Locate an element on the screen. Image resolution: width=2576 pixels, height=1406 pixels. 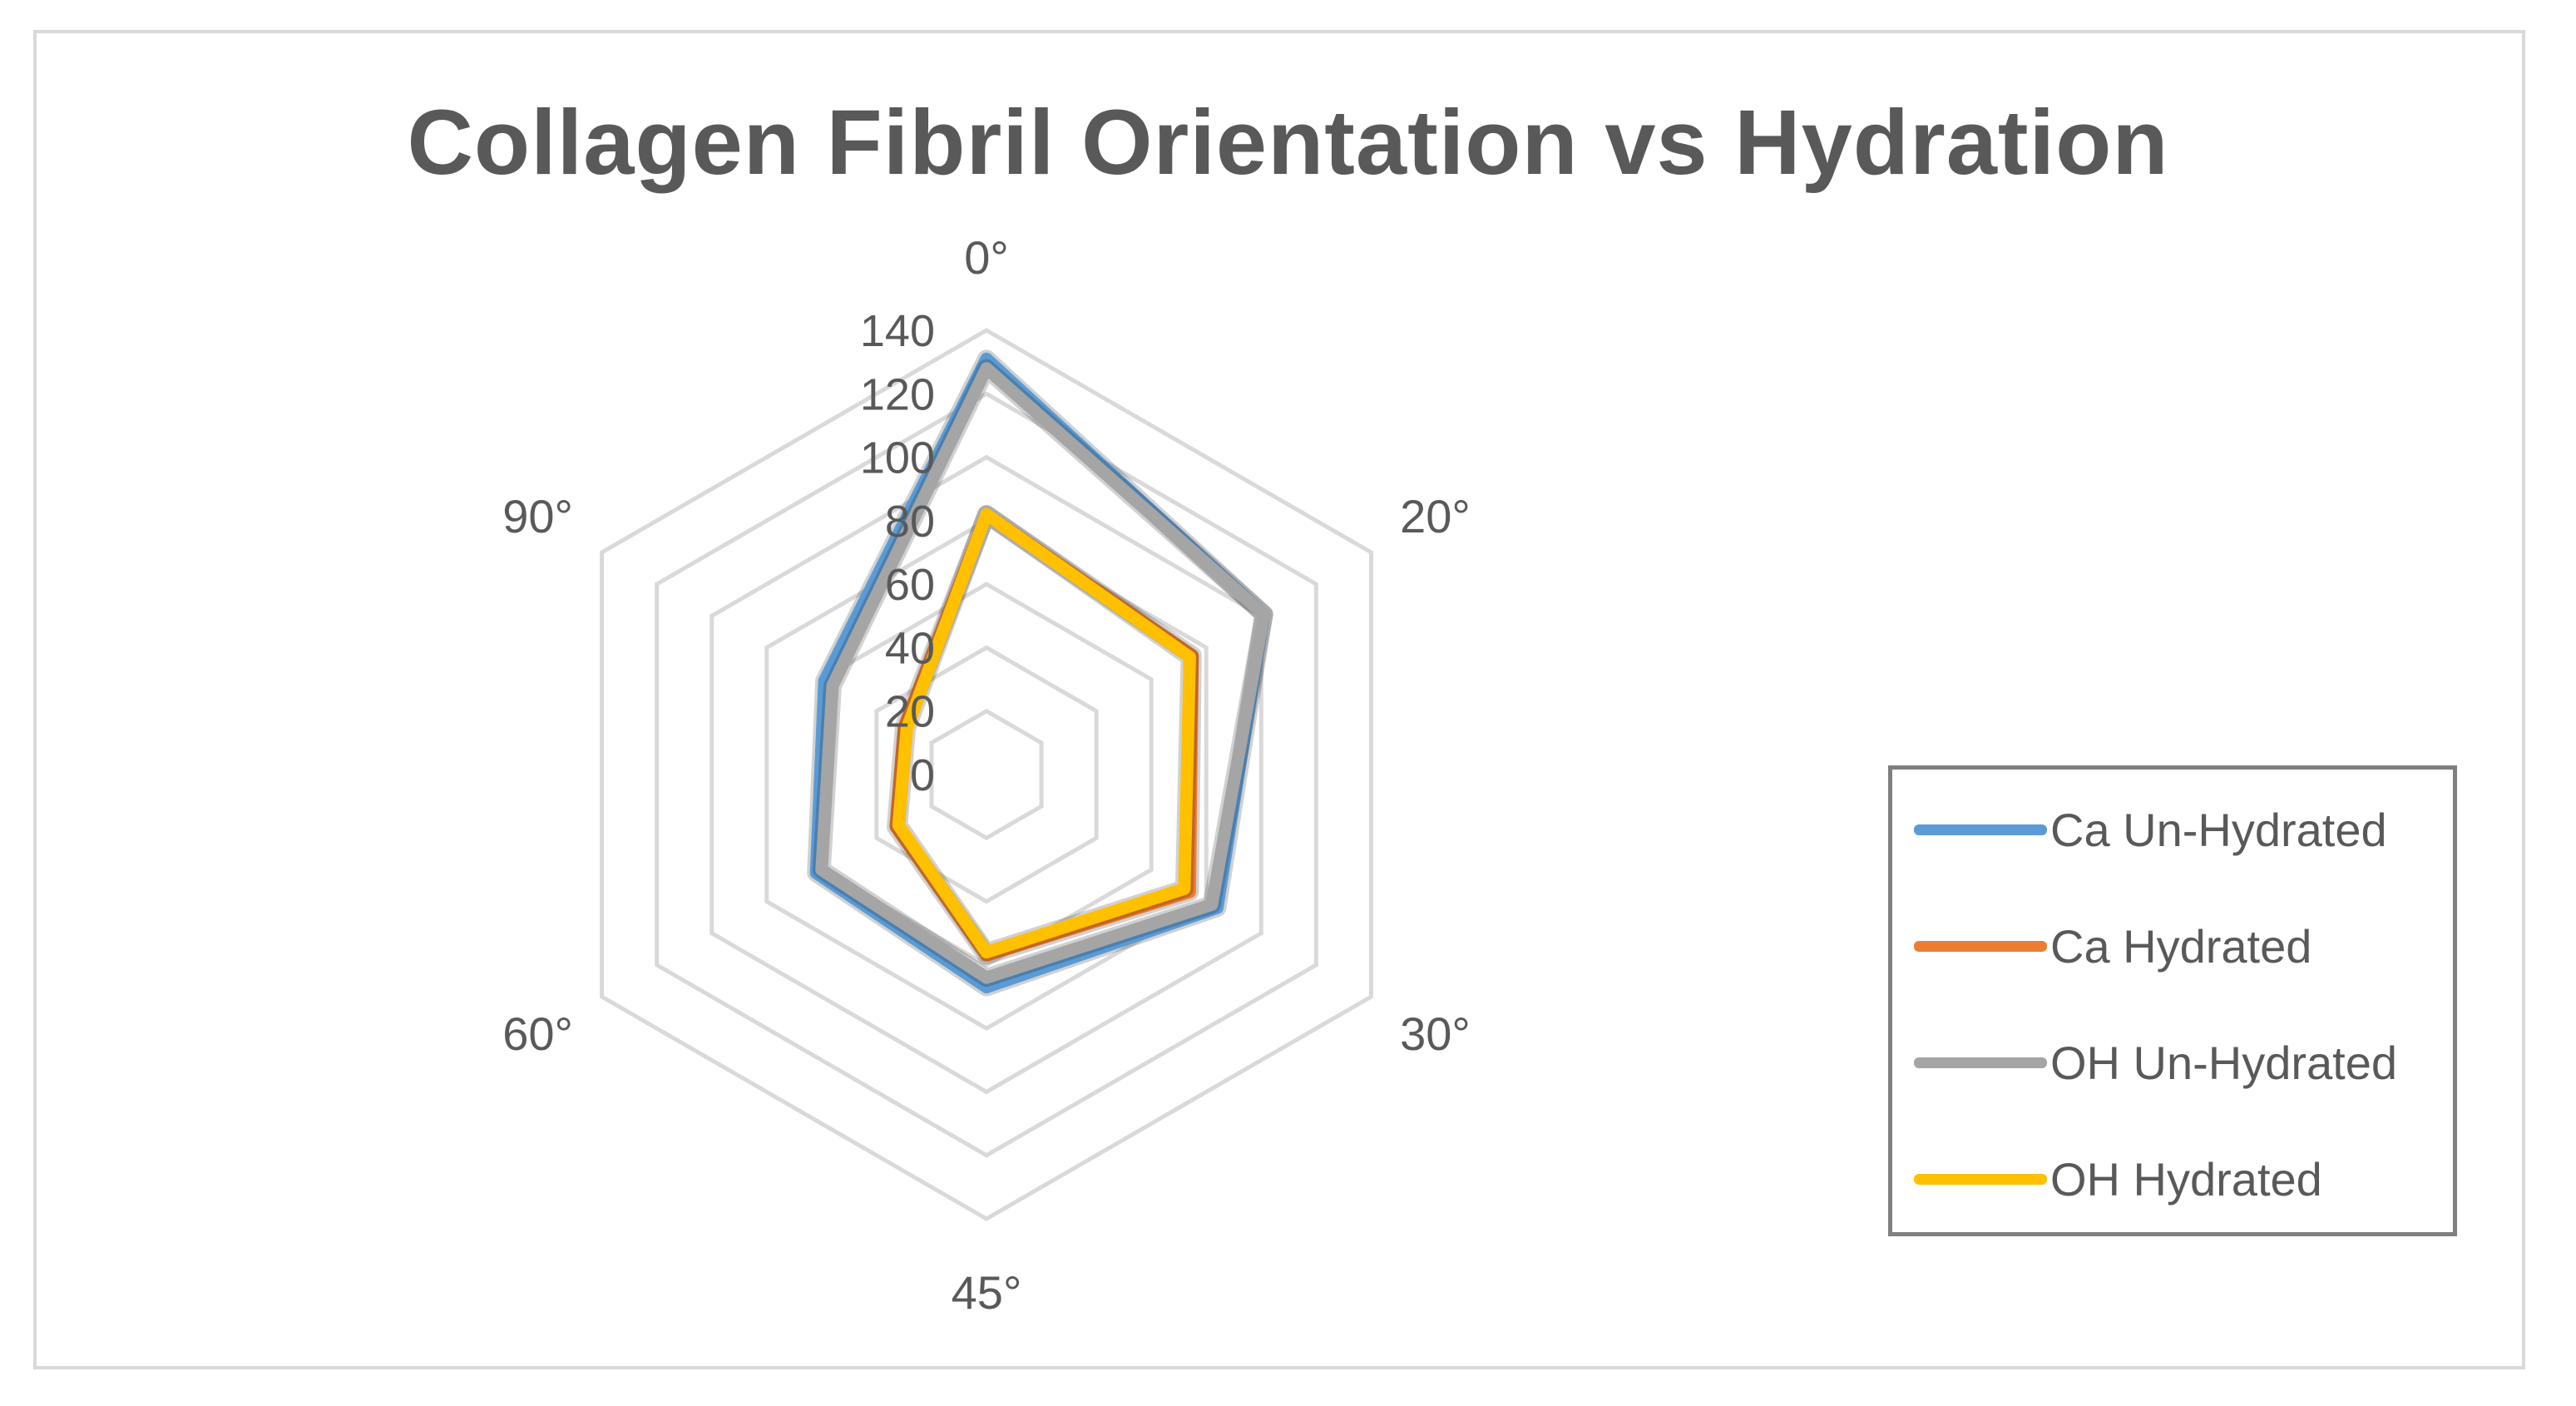
axis-label-5: 90° is located at coordinates (537, 516).